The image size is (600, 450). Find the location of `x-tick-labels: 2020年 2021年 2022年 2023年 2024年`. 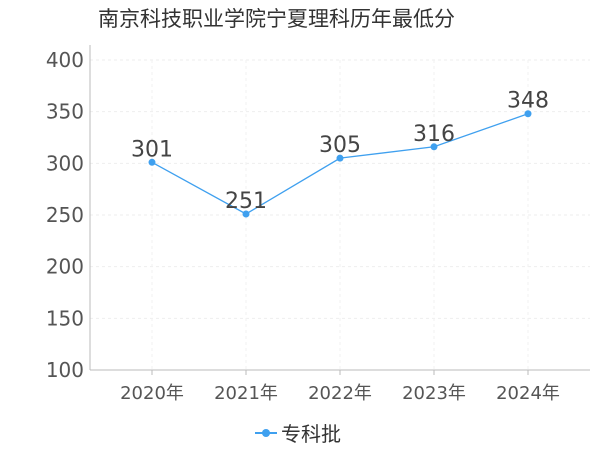

x-tick-labels: 2020年 2021年 2022年 2023年 2024年 is located at coordinates (340, 393).